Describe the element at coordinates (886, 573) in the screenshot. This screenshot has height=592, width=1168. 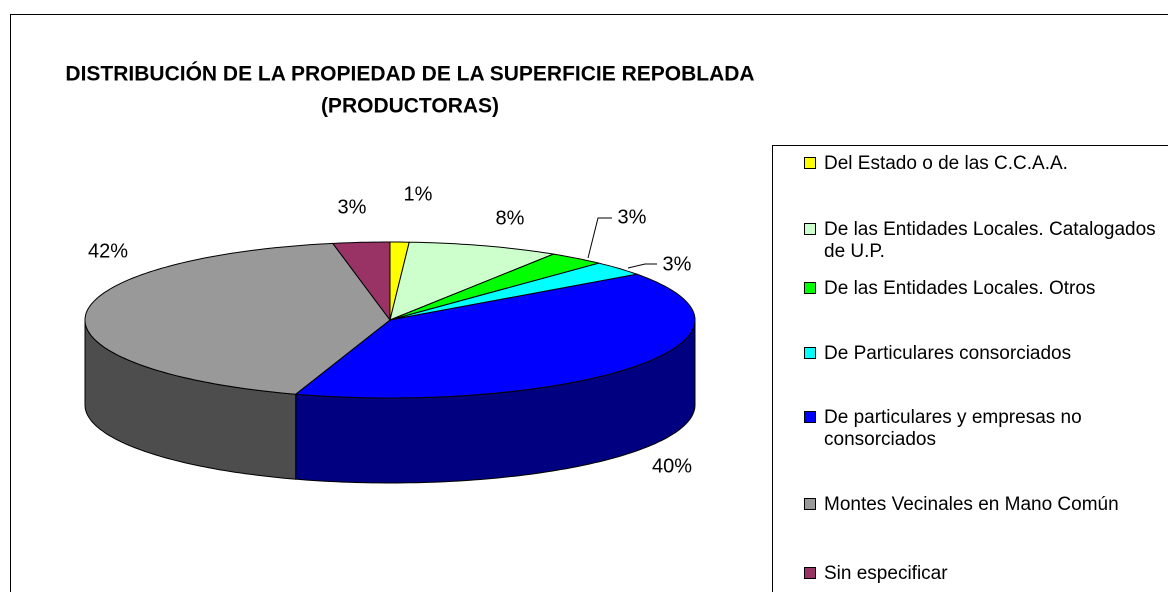
I see `legend-label: Sin especificar` at that location.